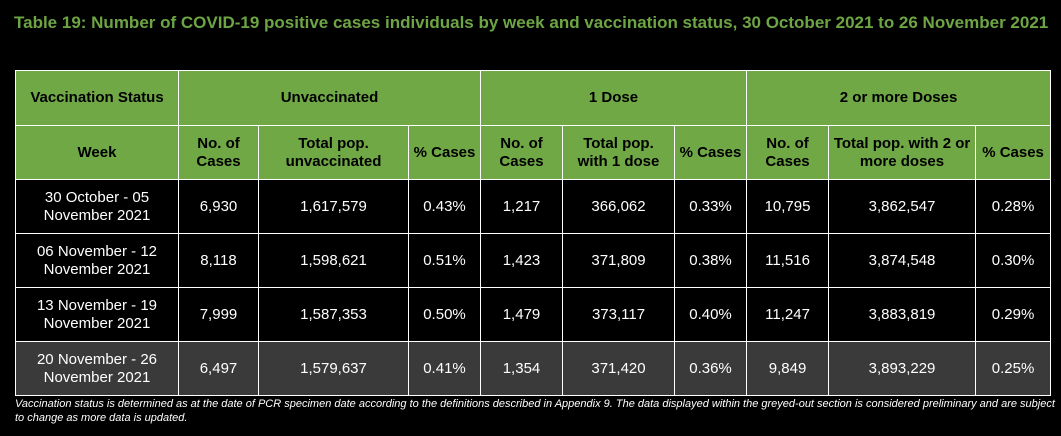  What do you see at coordinates (1013, 314) in the screenshot?
I see `table-cell: 0.29%` at bounding box center [1013, 314].